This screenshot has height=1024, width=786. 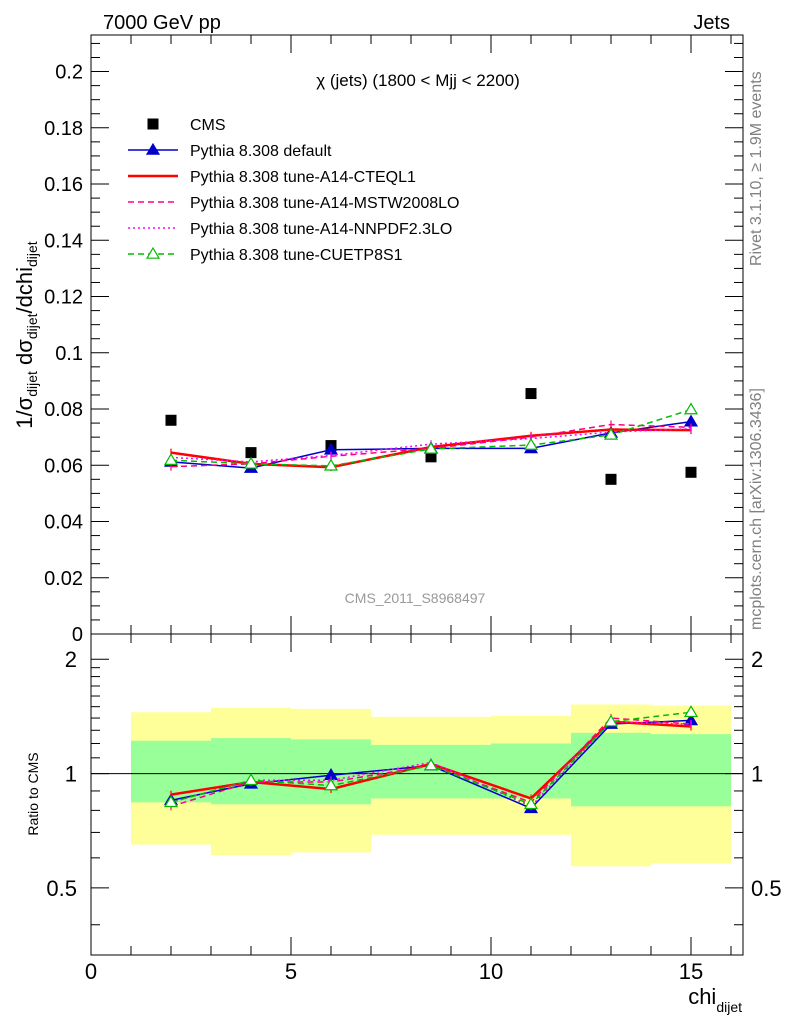 I want to click on main-y-tick-label: 0.08, so click(x=63, y=410).